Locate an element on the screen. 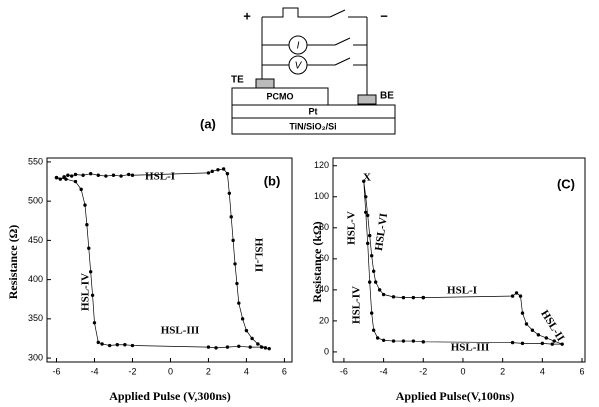 The image size is (599, 407). layer-label: PCMO is located at coordinates (280, 96).